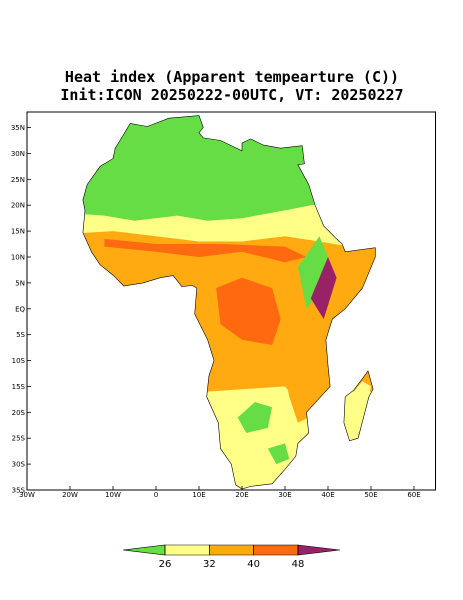 The image size is (463, 600). What do you see at coordinates (156, 495) in the screenshot?
I see `x-tick-label: 0` at bounding box center [156, 495].